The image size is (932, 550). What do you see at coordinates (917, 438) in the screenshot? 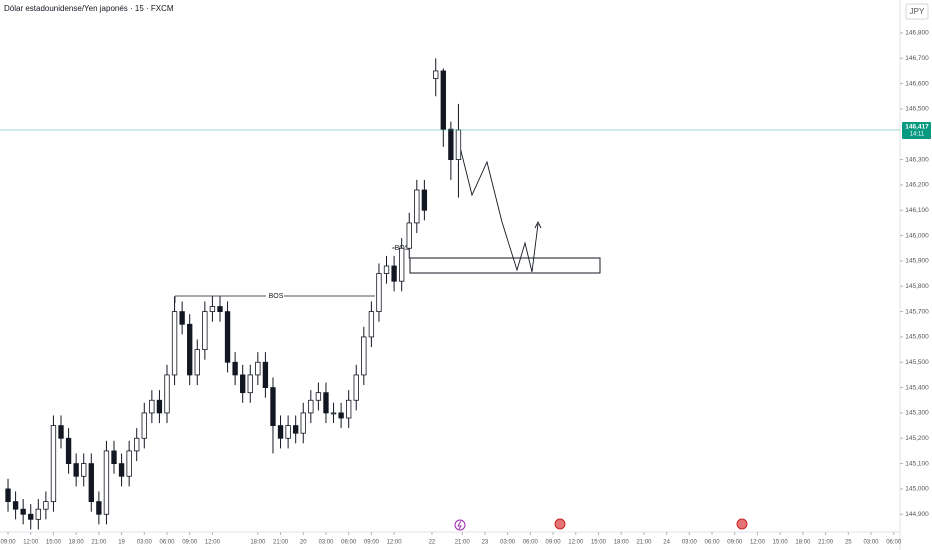
I see `y-tick-label: 145,200` at bounding box center [917, 438].